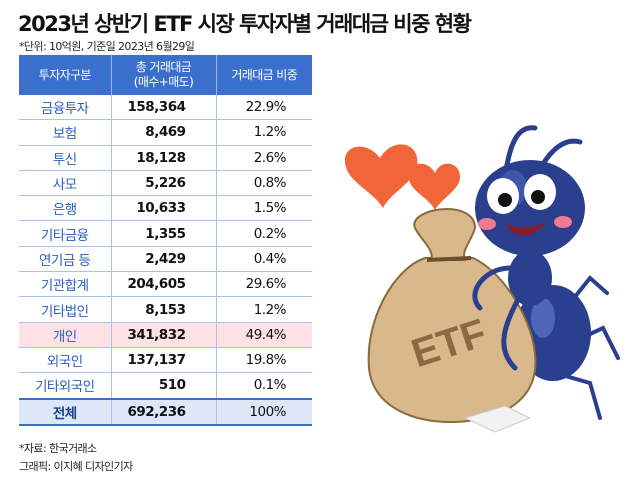  Describe the element at coordinates (65, 284) in the screenshot. I see `row-category: 기관합계` at that location.